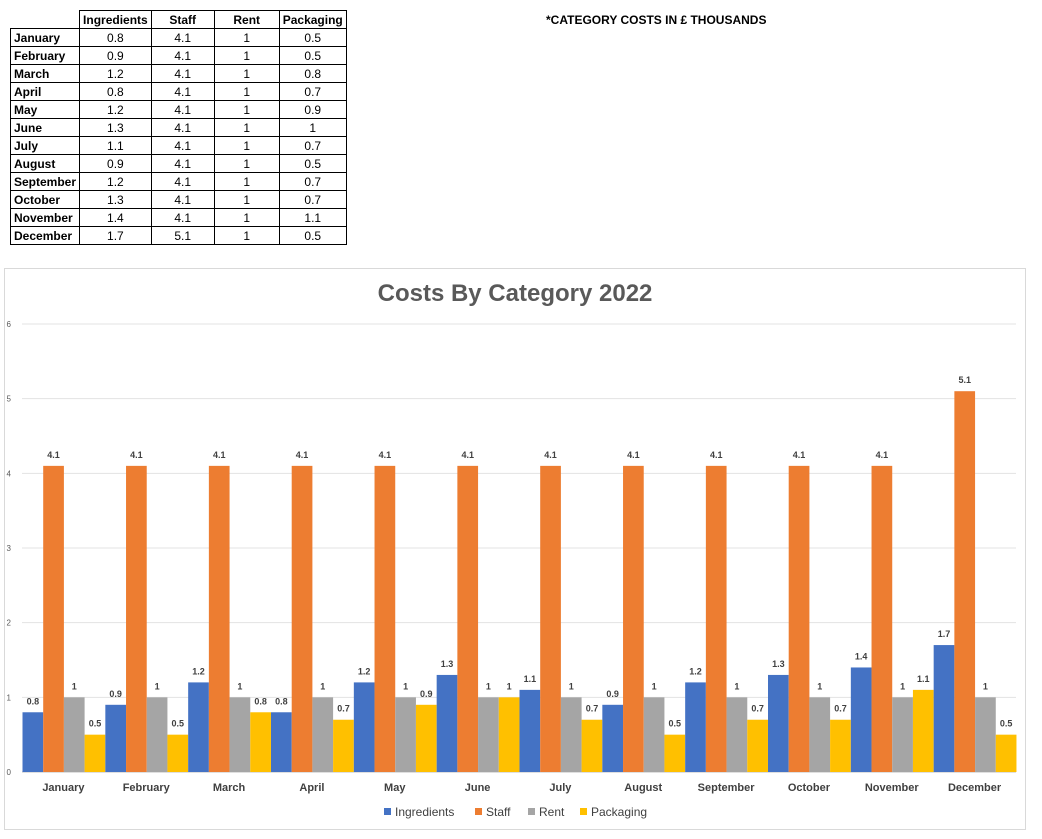 This screenshot has height=839, width=1042. I want to click on bar-rent-december, so click(985, 734).